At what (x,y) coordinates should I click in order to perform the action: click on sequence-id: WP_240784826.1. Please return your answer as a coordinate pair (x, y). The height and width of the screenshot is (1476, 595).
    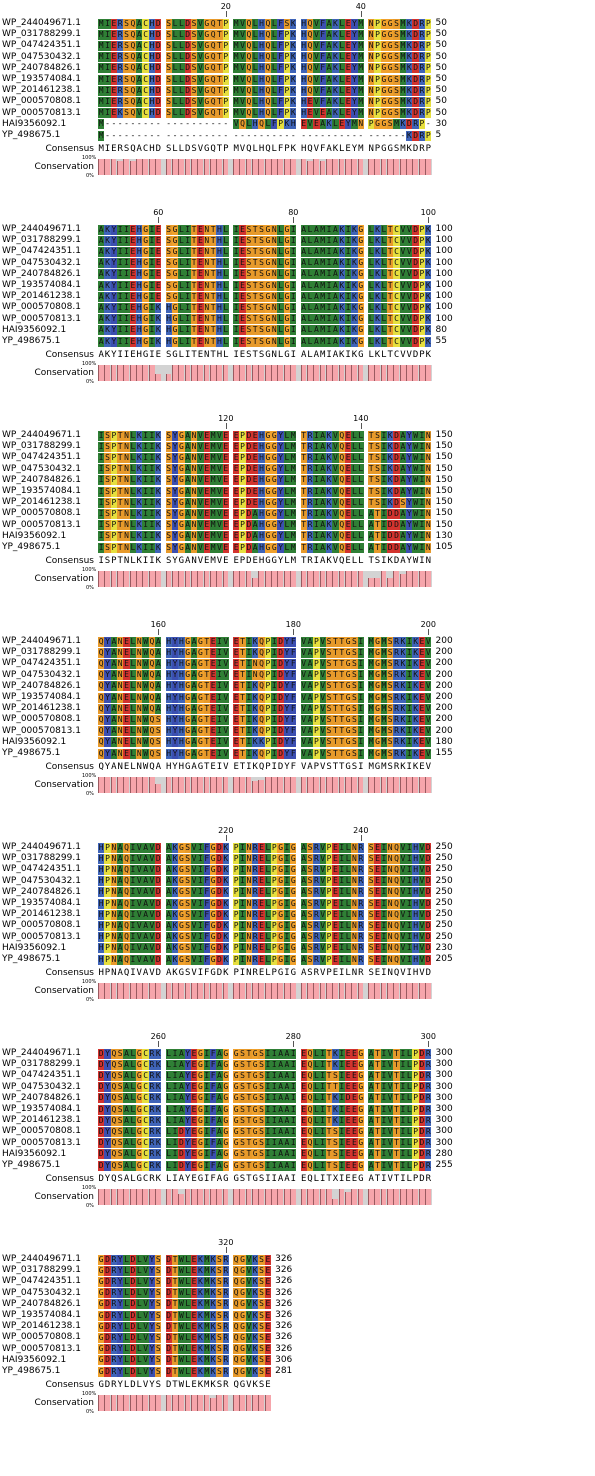
    Looking at the image, I should click on (49, 892).